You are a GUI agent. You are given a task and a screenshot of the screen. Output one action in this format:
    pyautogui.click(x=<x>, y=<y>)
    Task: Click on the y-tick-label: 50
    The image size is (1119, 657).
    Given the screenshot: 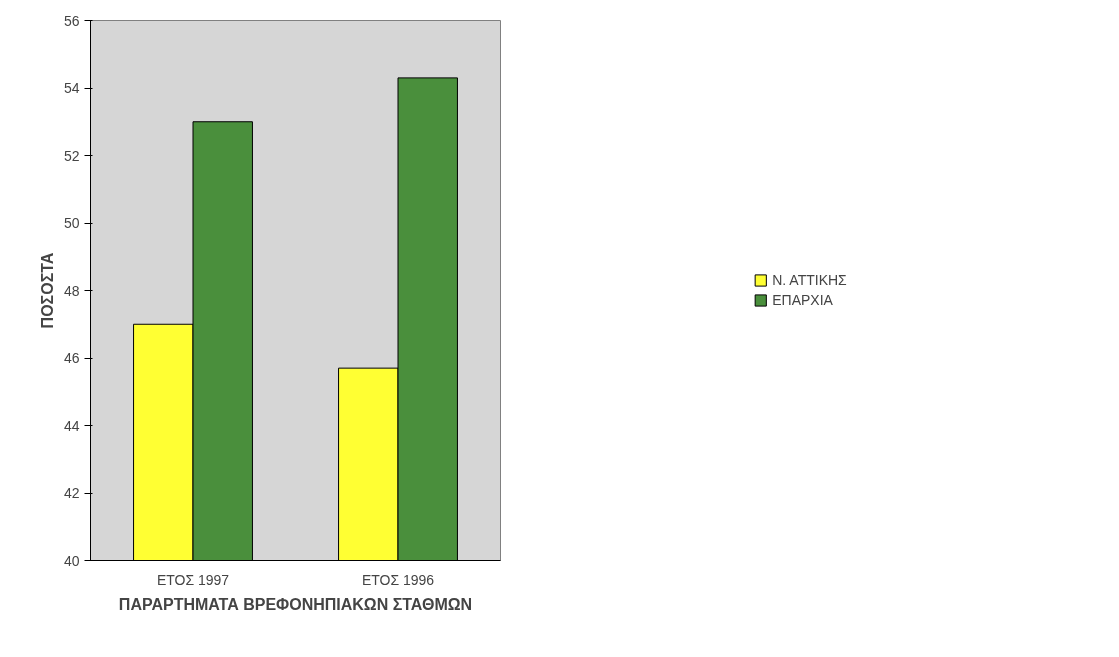 What is the action you would take?
    pyautogui.click(x=71, y=223)
    